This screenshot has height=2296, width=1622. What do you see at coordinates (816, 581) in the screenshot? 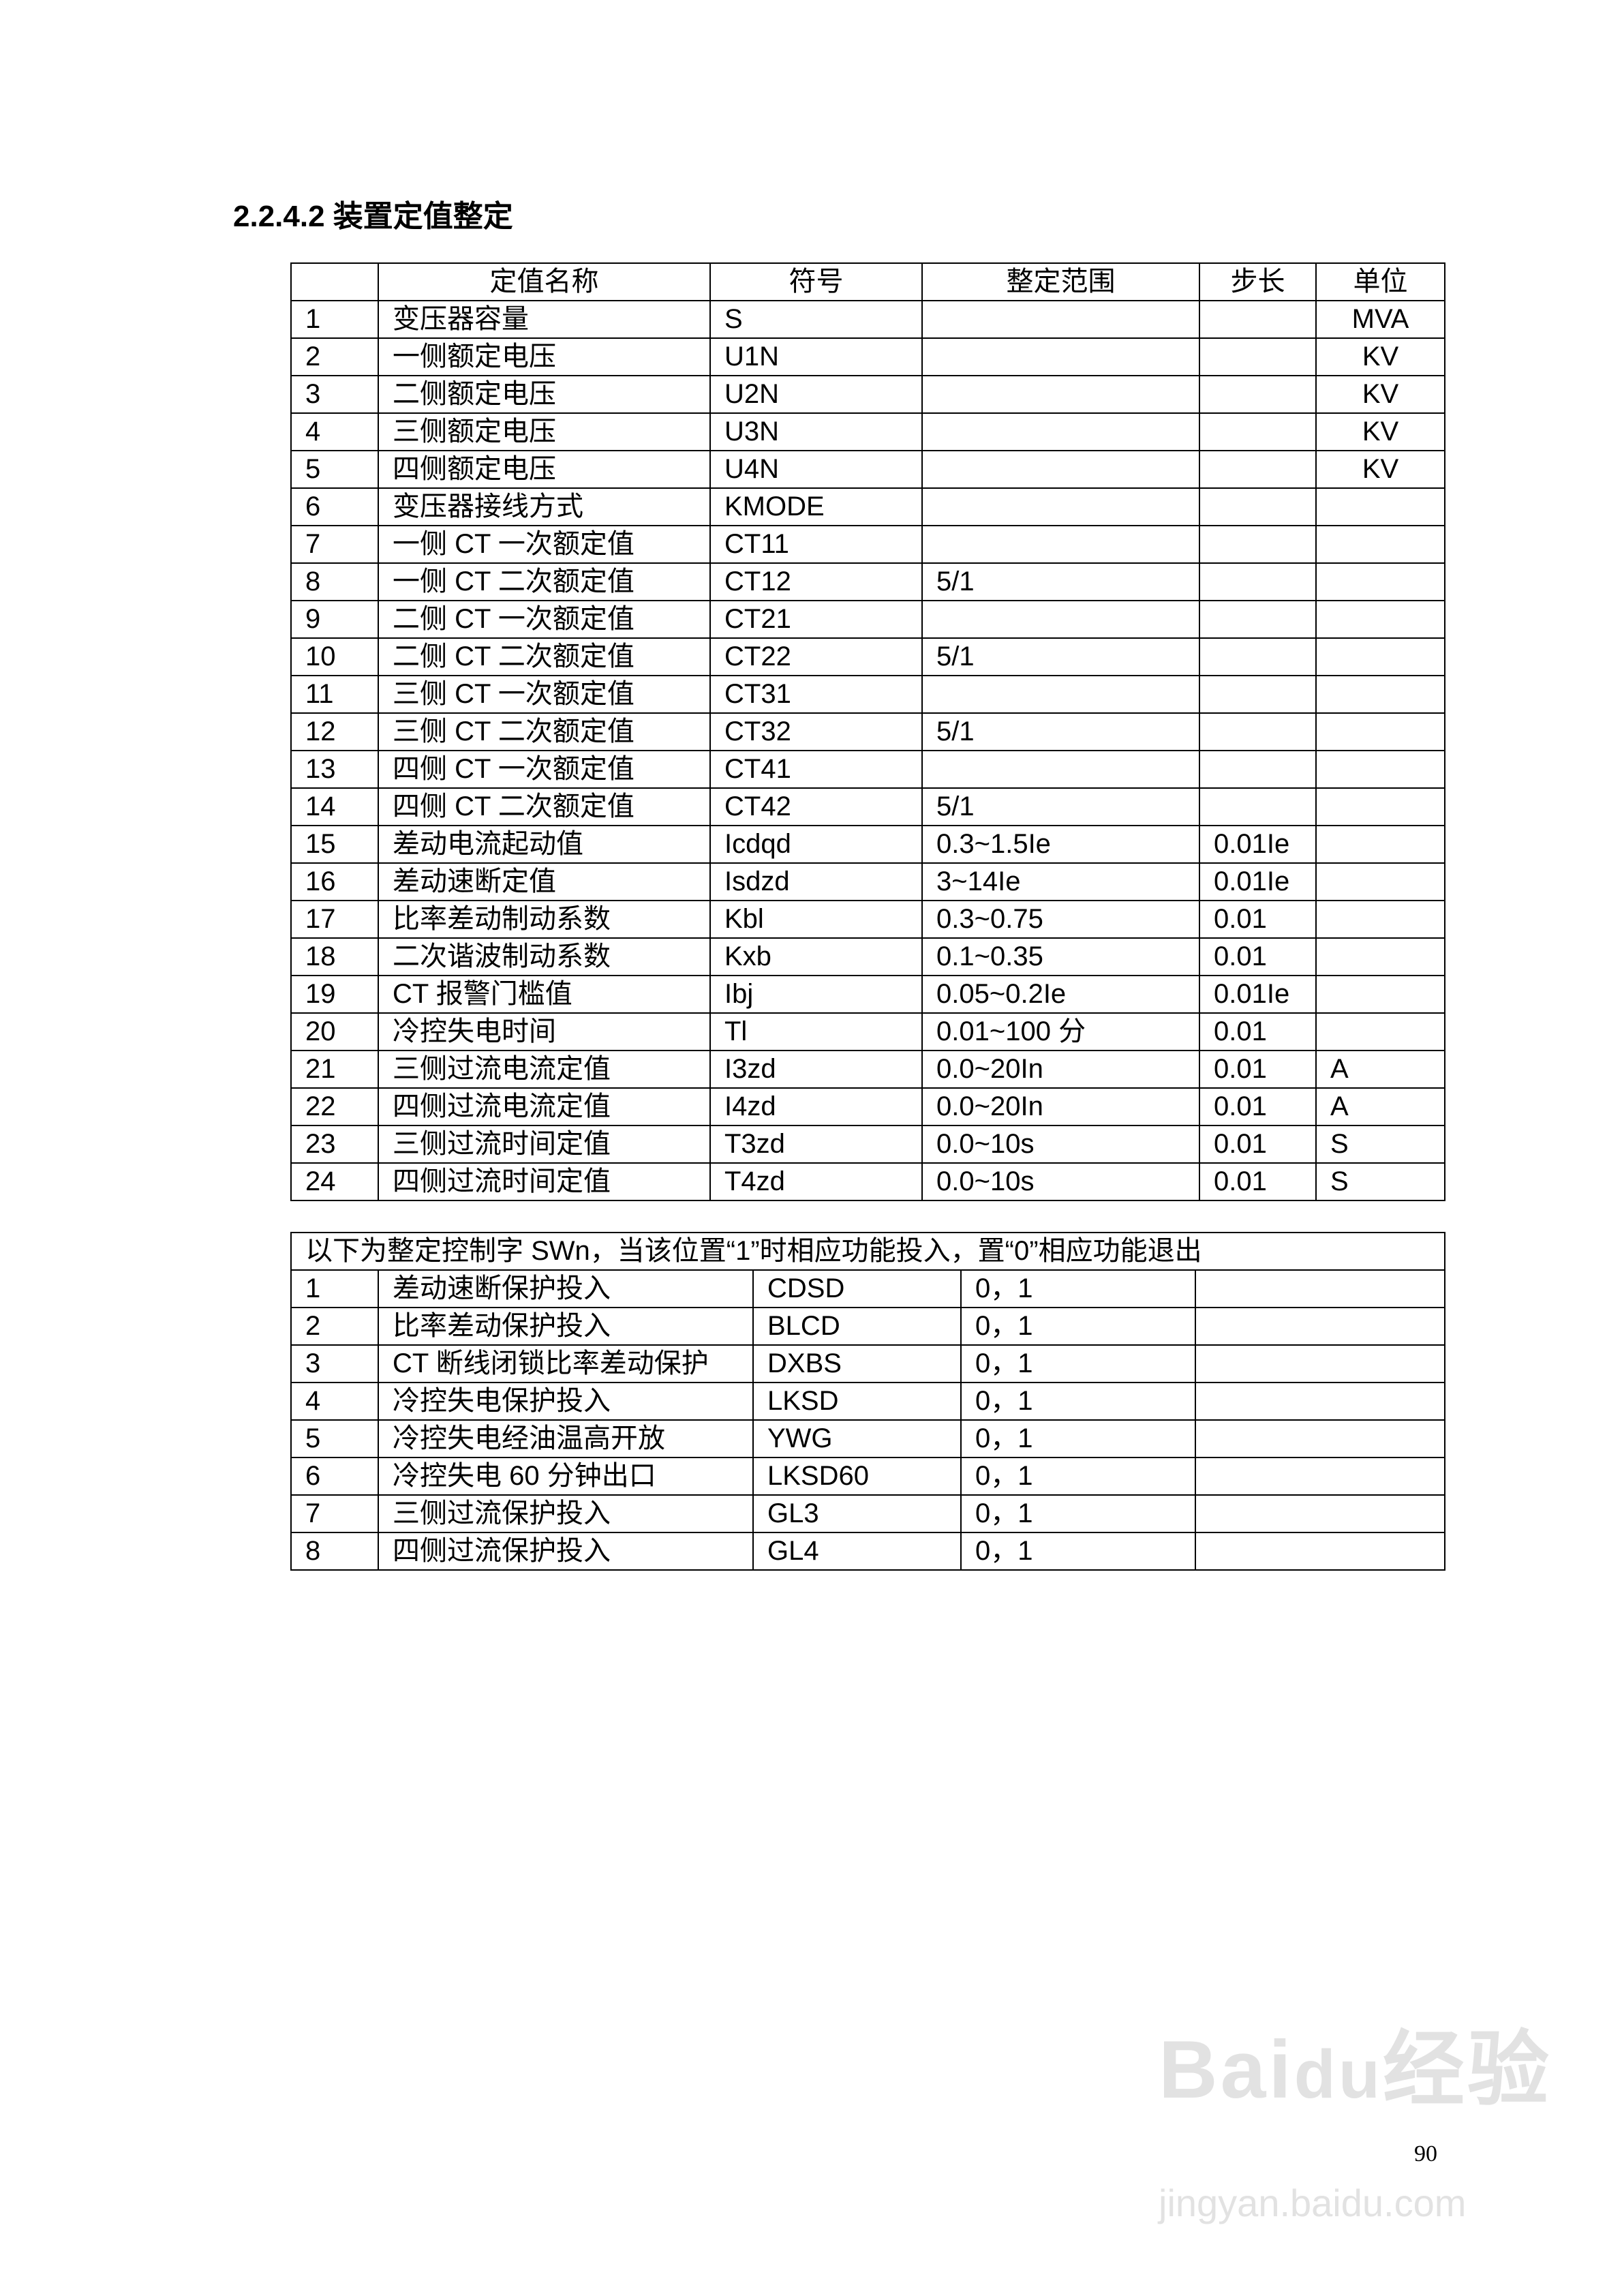
I see `table-cell: CT12` at bounding box center [816, 581].